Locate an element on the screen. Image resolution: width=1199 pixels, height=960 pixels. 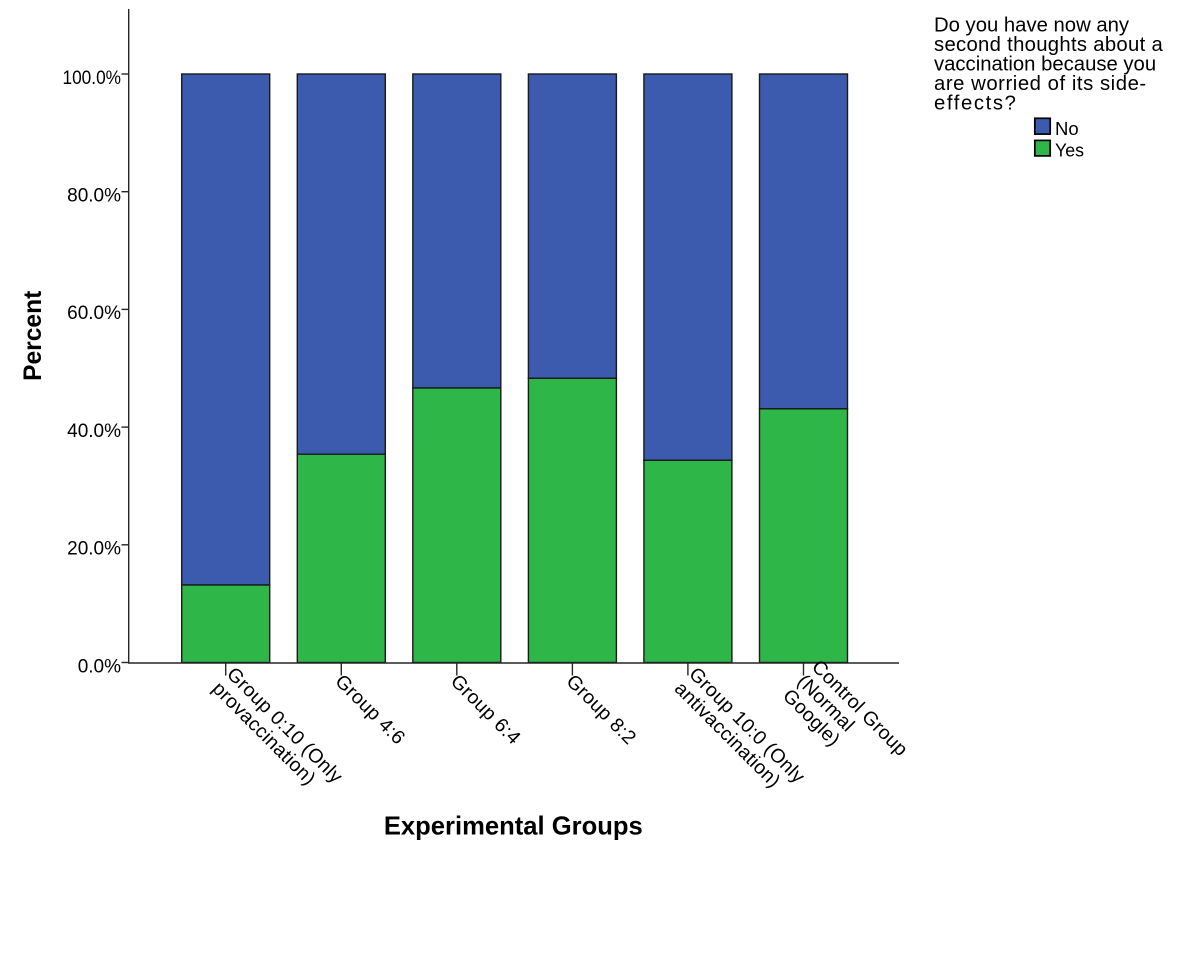
svg-text: vaccination because you is located at coordinates (1045, 65).